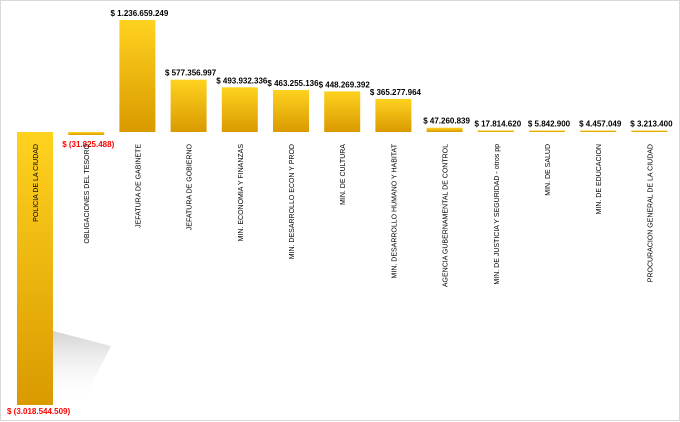  I want to click on category-label-min-desarrollo-humano-y-habitat: MIN. DESARROLLO HUMANO Y HABITAT, so click(394, 210).